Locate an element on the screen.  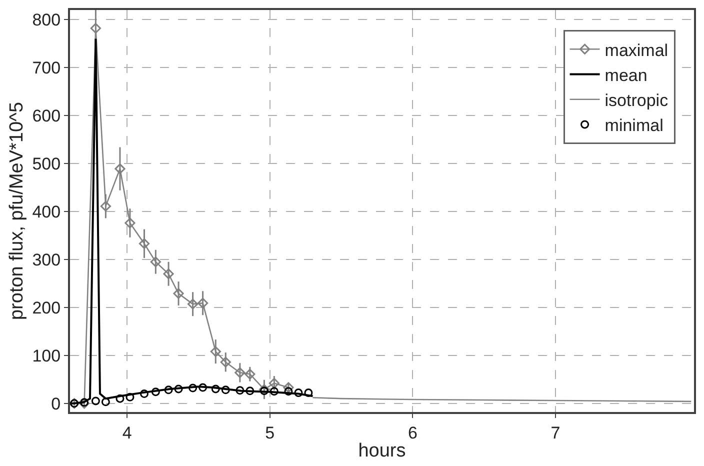
y-tick-label: 300 is located at coordinates (46, 260).